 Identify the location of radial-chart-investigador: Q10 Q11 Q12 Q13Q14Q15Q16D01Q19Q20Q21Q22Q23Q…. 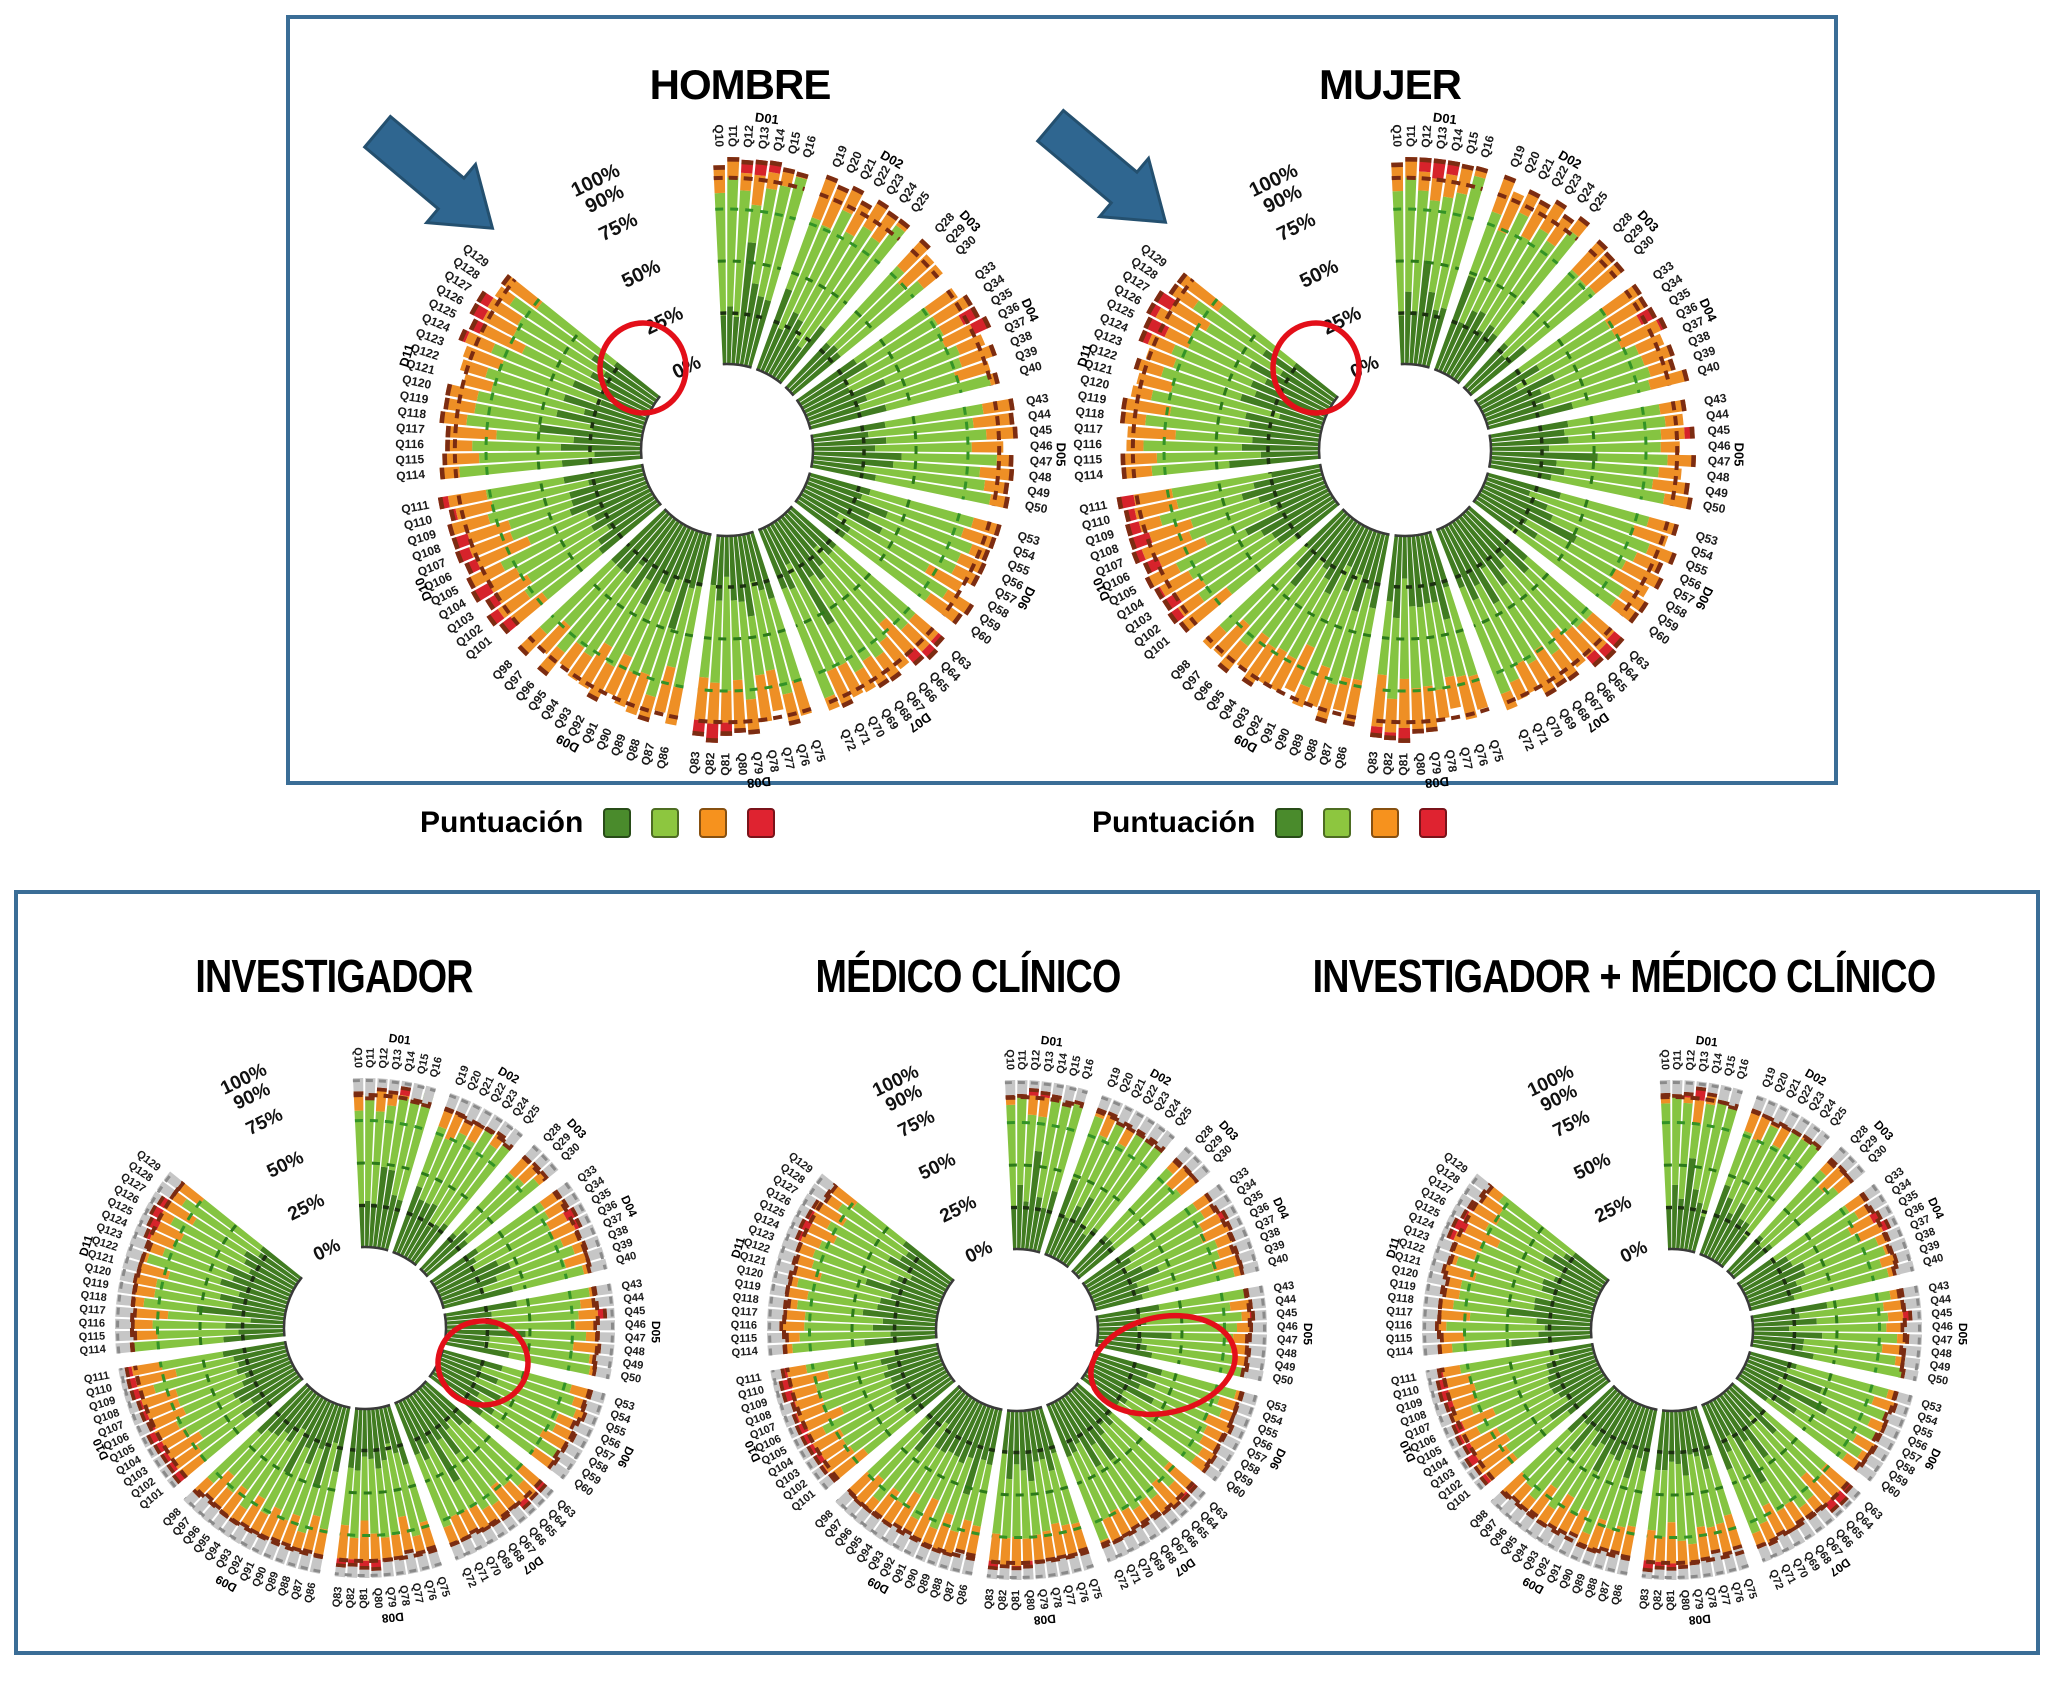
(369, 1328).